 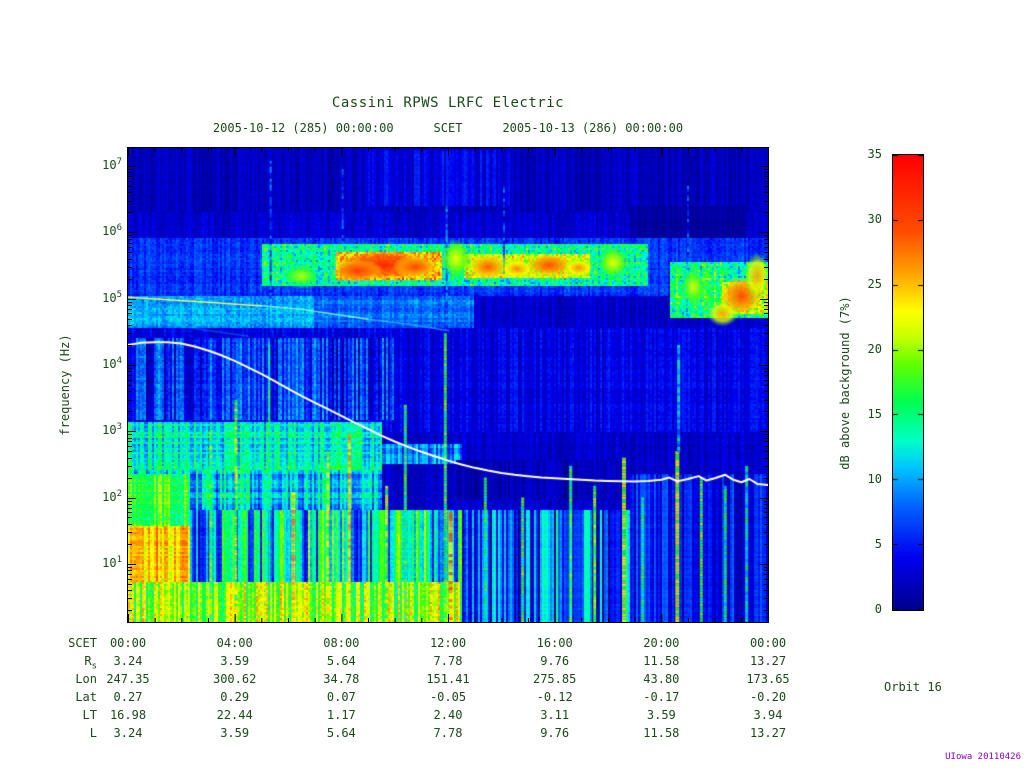 What do you see at coordinates (93, 733) in the screenshot?
I see `ephemeris-row-label: L` at bounding box center [93, 733].